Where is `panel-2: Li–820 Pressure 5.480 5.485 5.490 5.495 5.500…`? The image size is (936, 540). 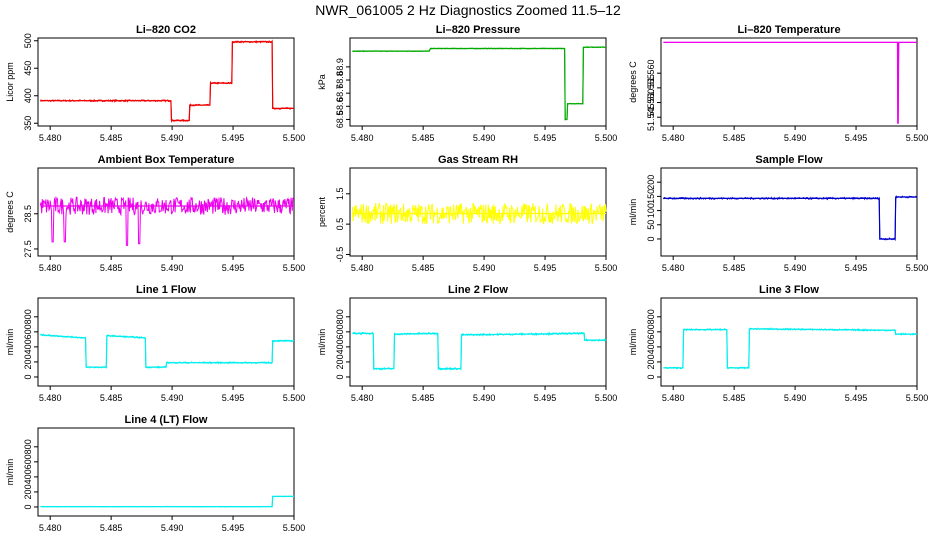 panel-2: Li–820 Pressure 5.480 5.485 5.490 5.495 5.500… is located at coordinates (467, 83).